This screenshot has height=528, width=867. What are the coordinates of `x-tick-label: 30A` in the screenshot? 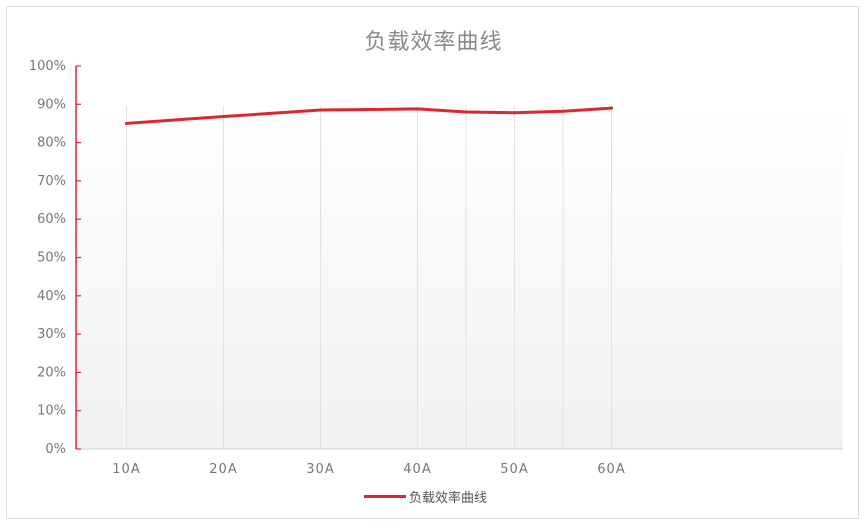 It's located at (320, 469).